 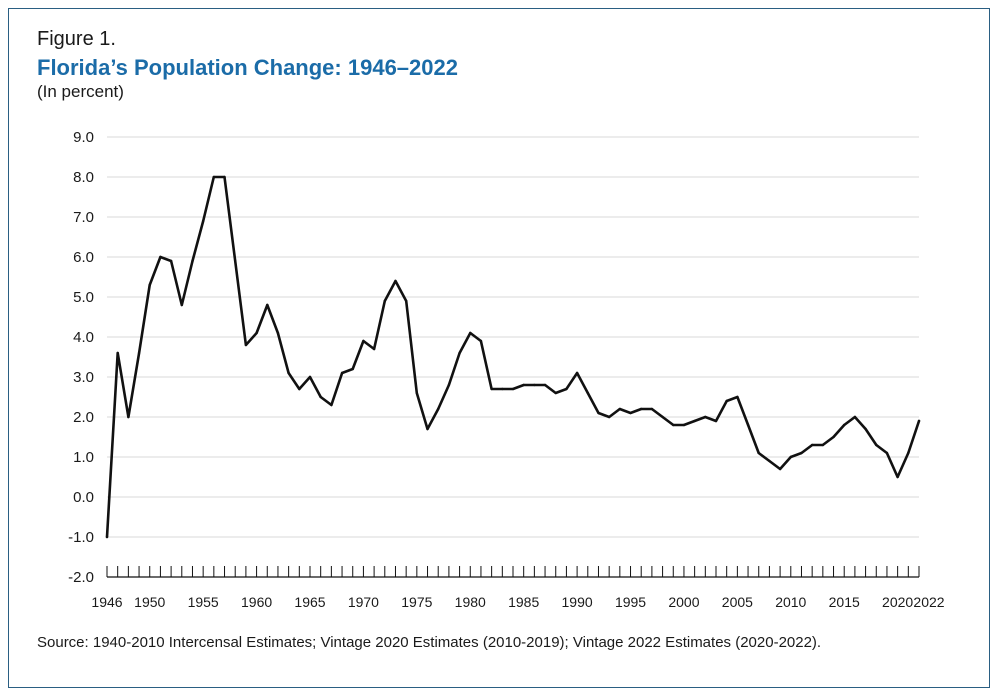 I want to click on x-tick-label: 2015, so click(x=844, y=602).